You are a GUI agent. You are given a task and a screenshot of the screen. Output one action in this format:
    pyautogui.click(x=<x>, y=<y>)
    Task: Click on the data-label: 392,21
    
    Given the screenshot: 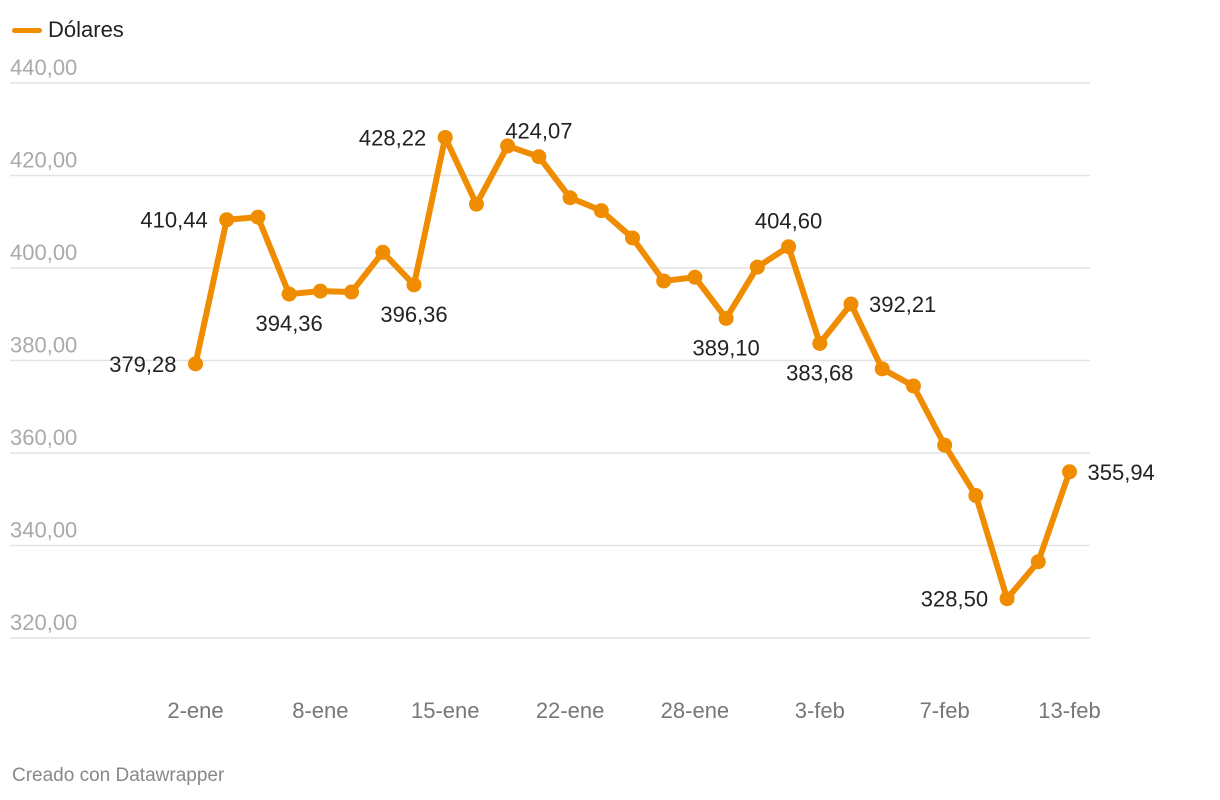 What is the action you would take?
    pyautogui.click(x=902, y=304)
    